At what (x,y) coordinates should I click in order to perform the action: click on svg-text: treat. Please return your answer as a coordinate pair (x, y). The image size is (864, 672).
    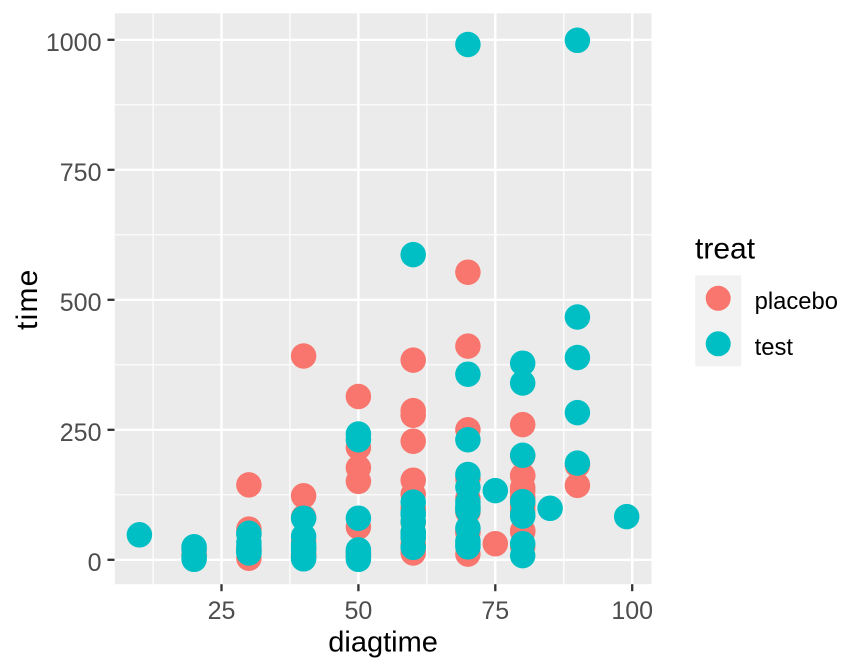
    Looking at the image, I should click on (725, 249).